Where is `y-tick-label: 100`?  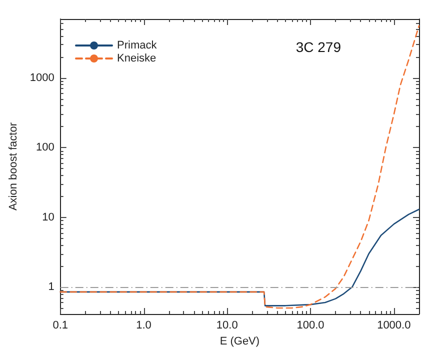 y-tick-label: 100 is located at coordinates (45, 148).